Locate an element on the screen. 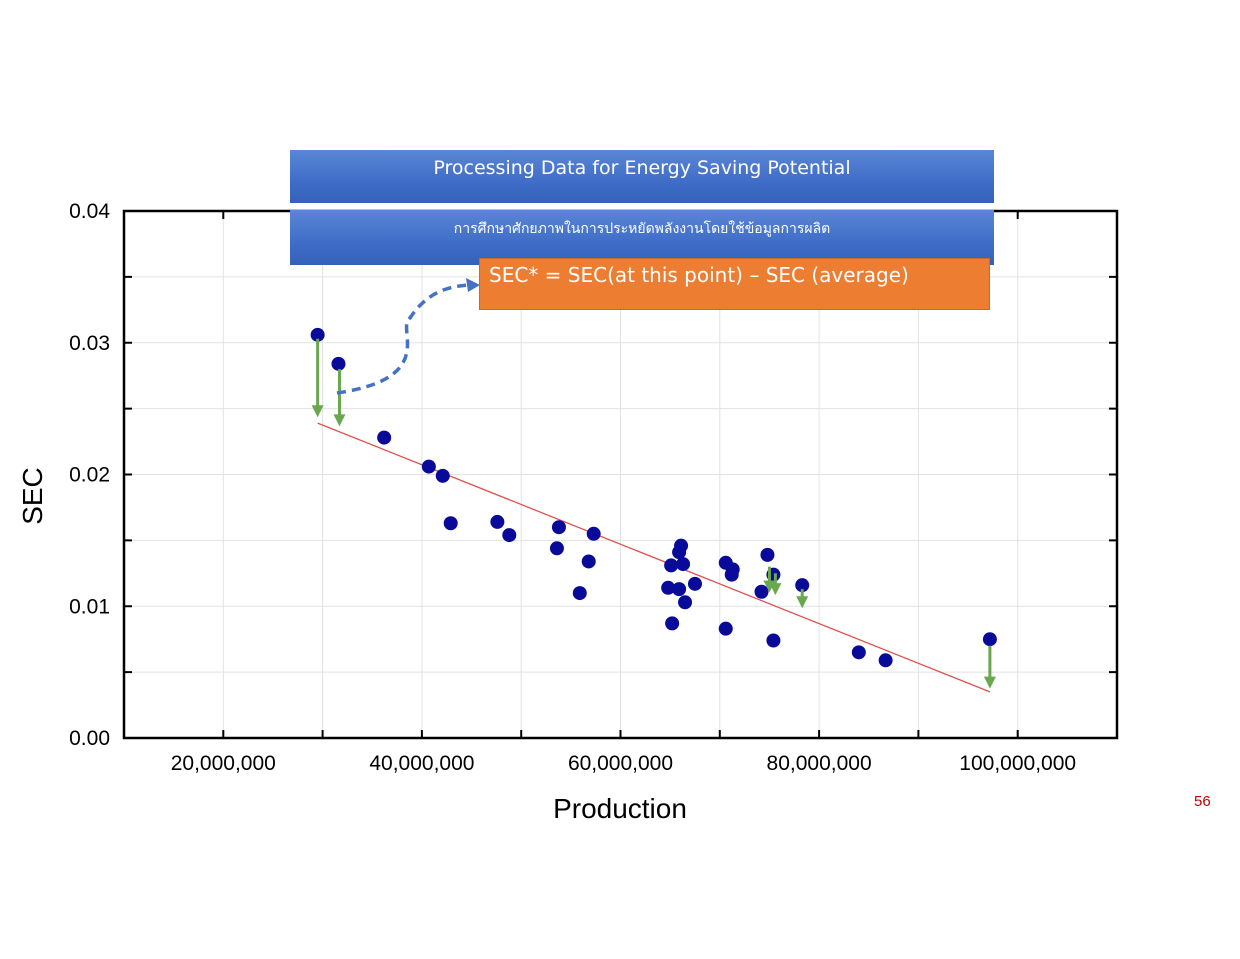  x-tick-label: 80,000,000 is located at coordinates (819, 763).